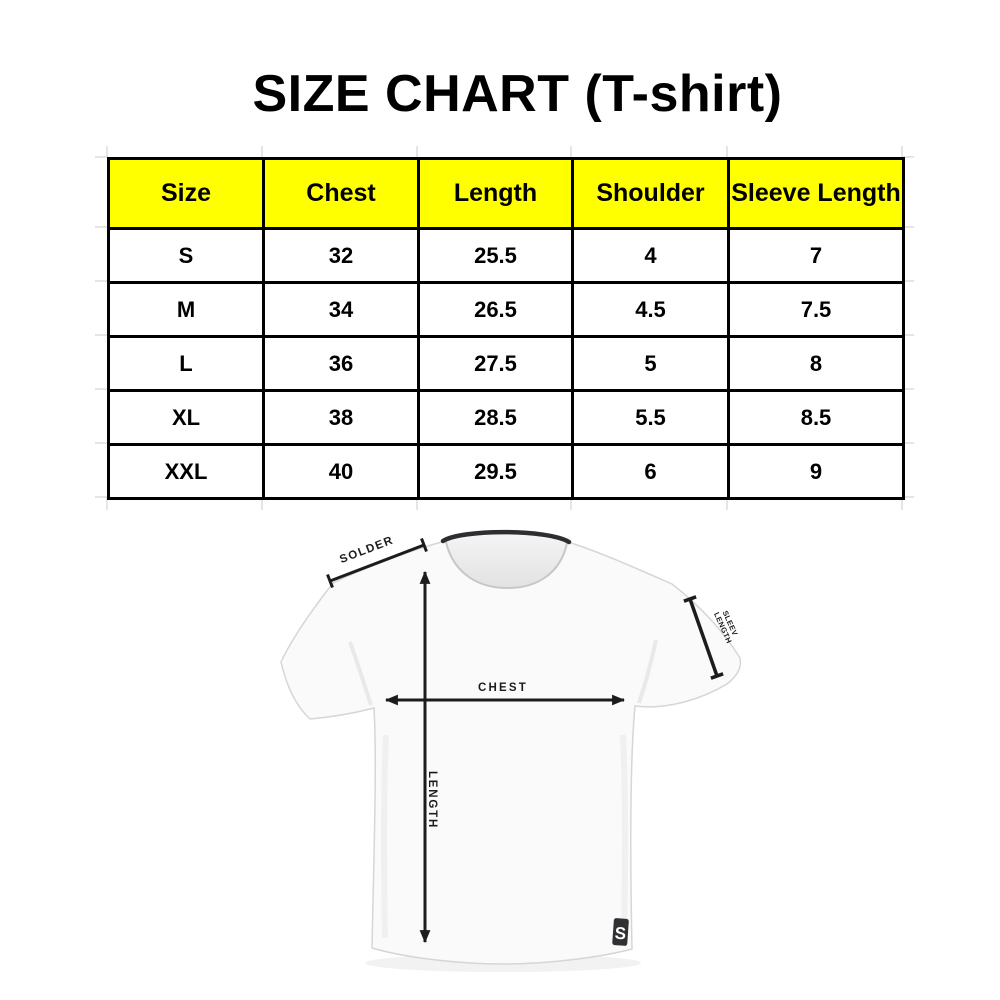 This screenshot has width=1000, height=1000. Describe the element at coordinates (186, 193) in the screenshot. I see `header-cell-size: Size` at that location.